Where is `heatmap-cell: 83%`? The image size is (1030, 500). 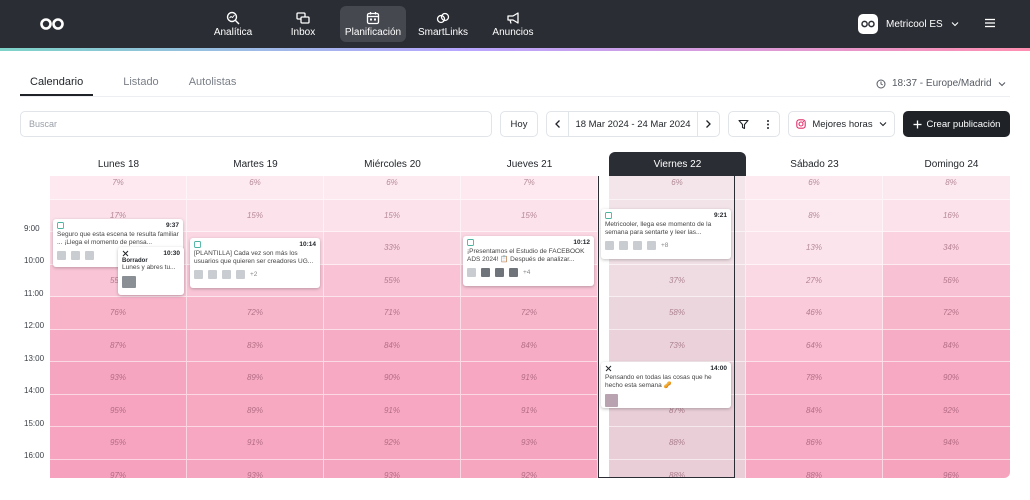 heatmap-cell: 83% is located at coordinates (255, 345).